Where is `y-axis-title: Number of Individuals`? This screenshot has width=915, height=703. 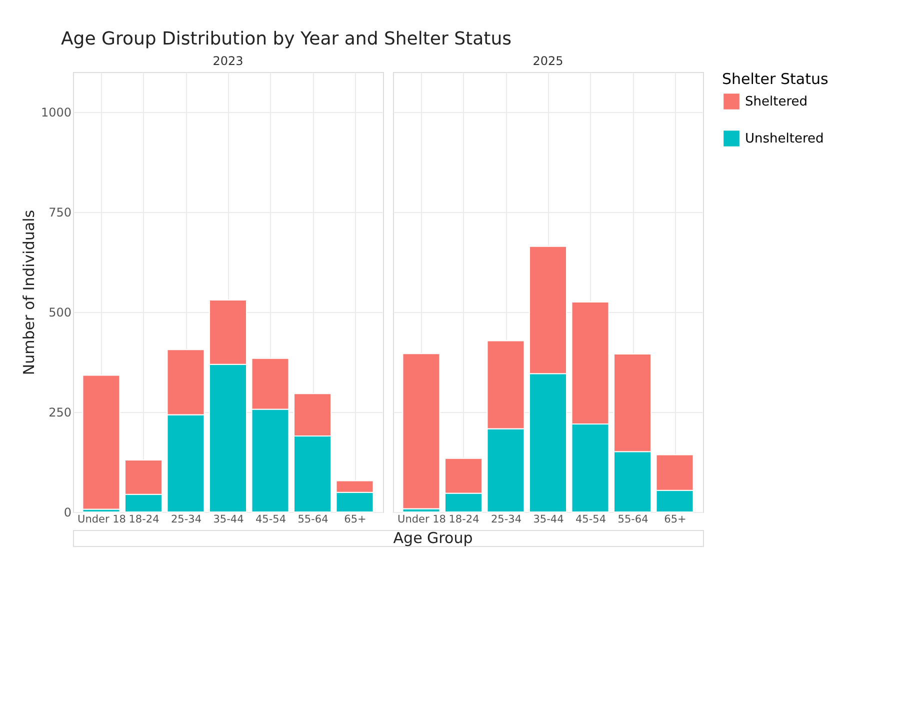 y-axis-title: Number of Individuals is located at coordinates (29, 293).